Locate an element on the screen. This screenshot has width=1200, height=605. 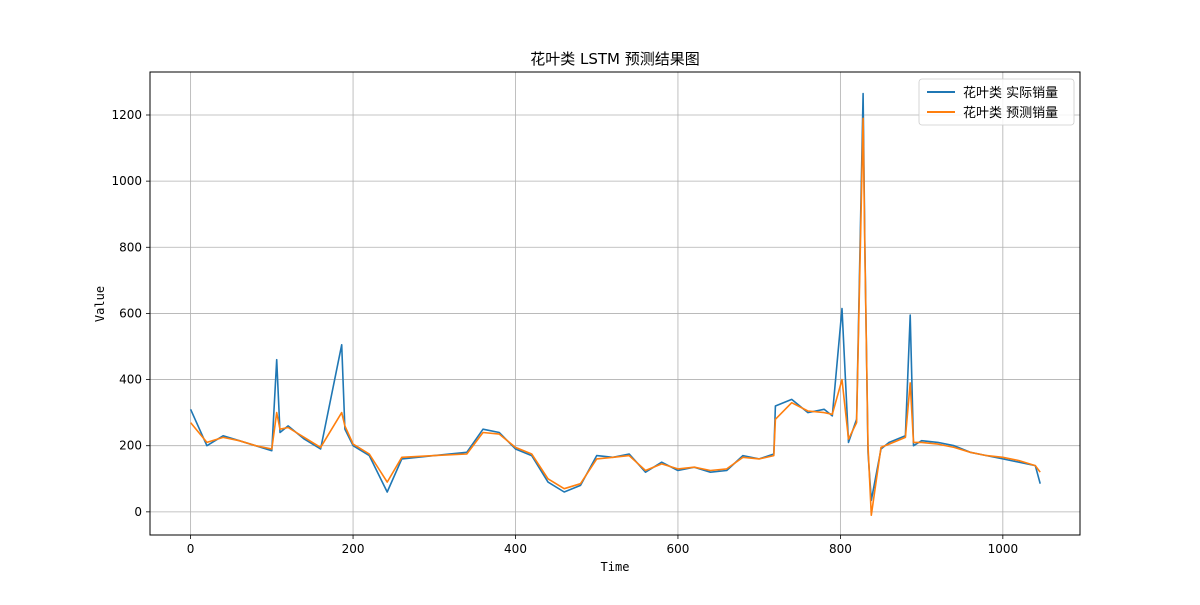
chart-title: 花叶类 LSTM 预测结果图 is located at coordinates (615, 59).